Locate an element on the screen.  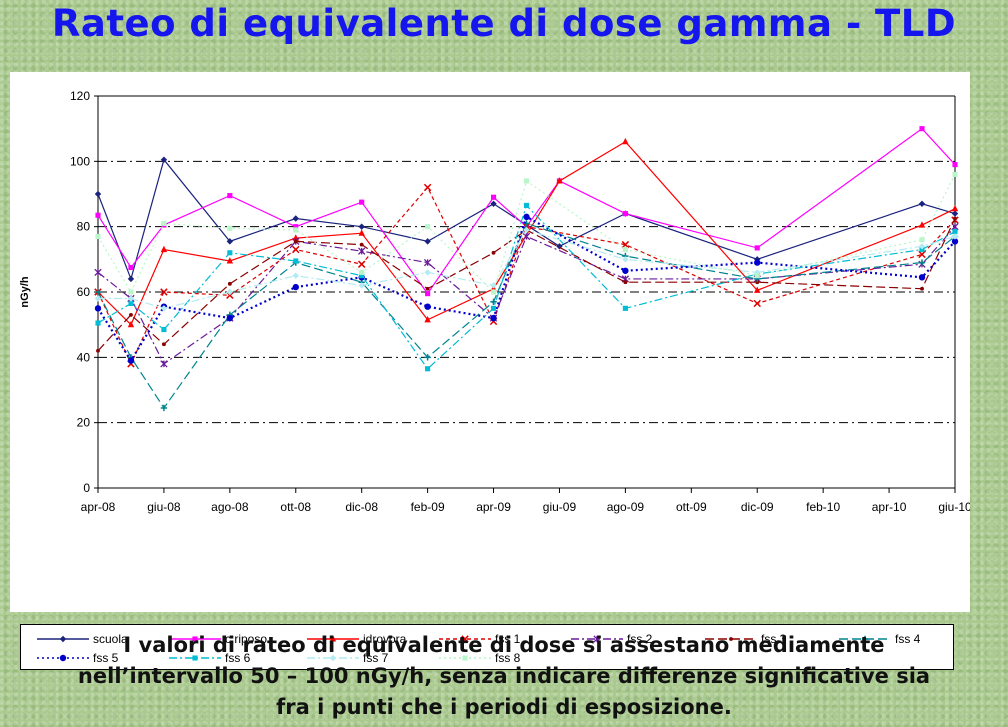
x-tick-label: dic-08 is located at coordinates (361, 507).